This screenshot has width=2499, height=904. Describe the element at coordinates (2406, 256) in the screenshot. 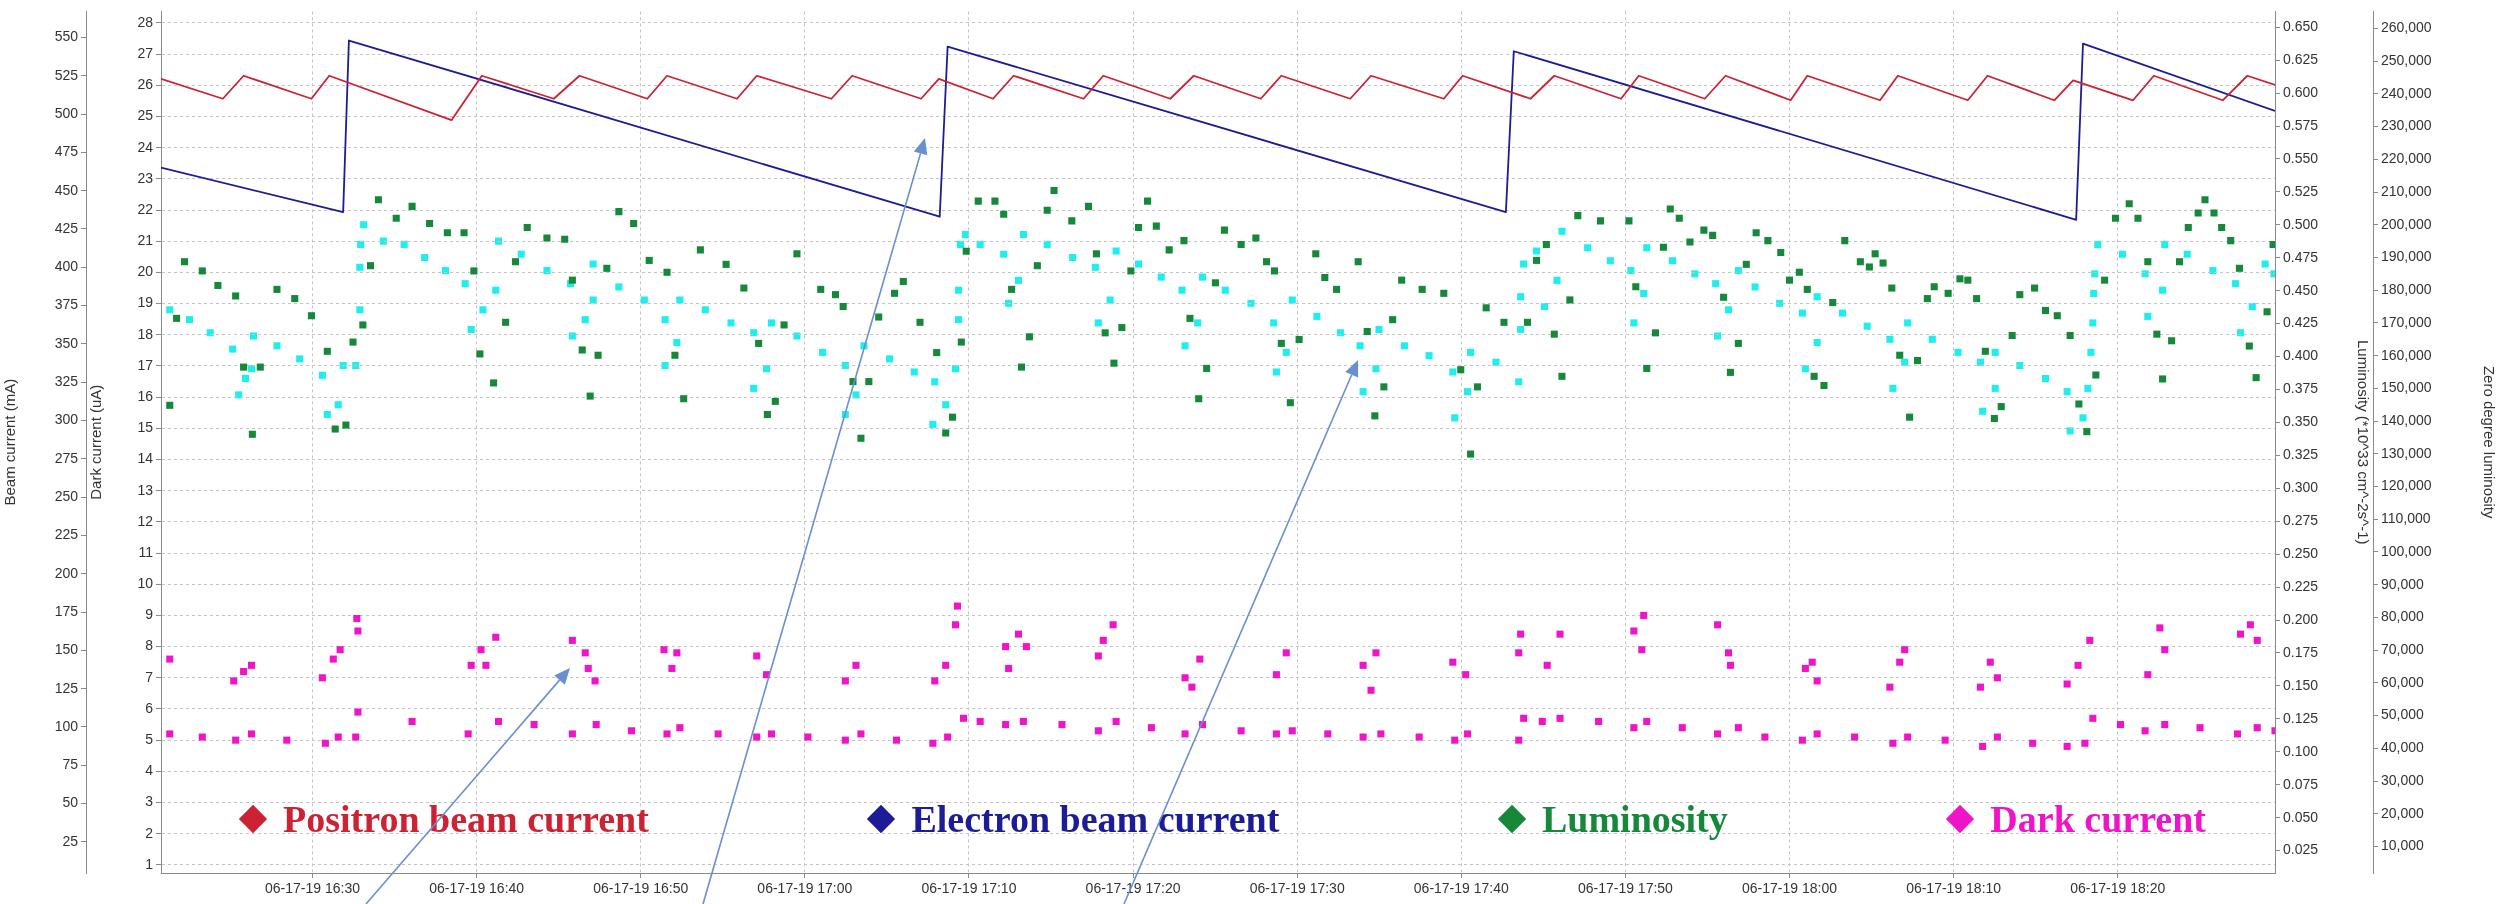

I see `y-tick-label: 190,000` at that location.